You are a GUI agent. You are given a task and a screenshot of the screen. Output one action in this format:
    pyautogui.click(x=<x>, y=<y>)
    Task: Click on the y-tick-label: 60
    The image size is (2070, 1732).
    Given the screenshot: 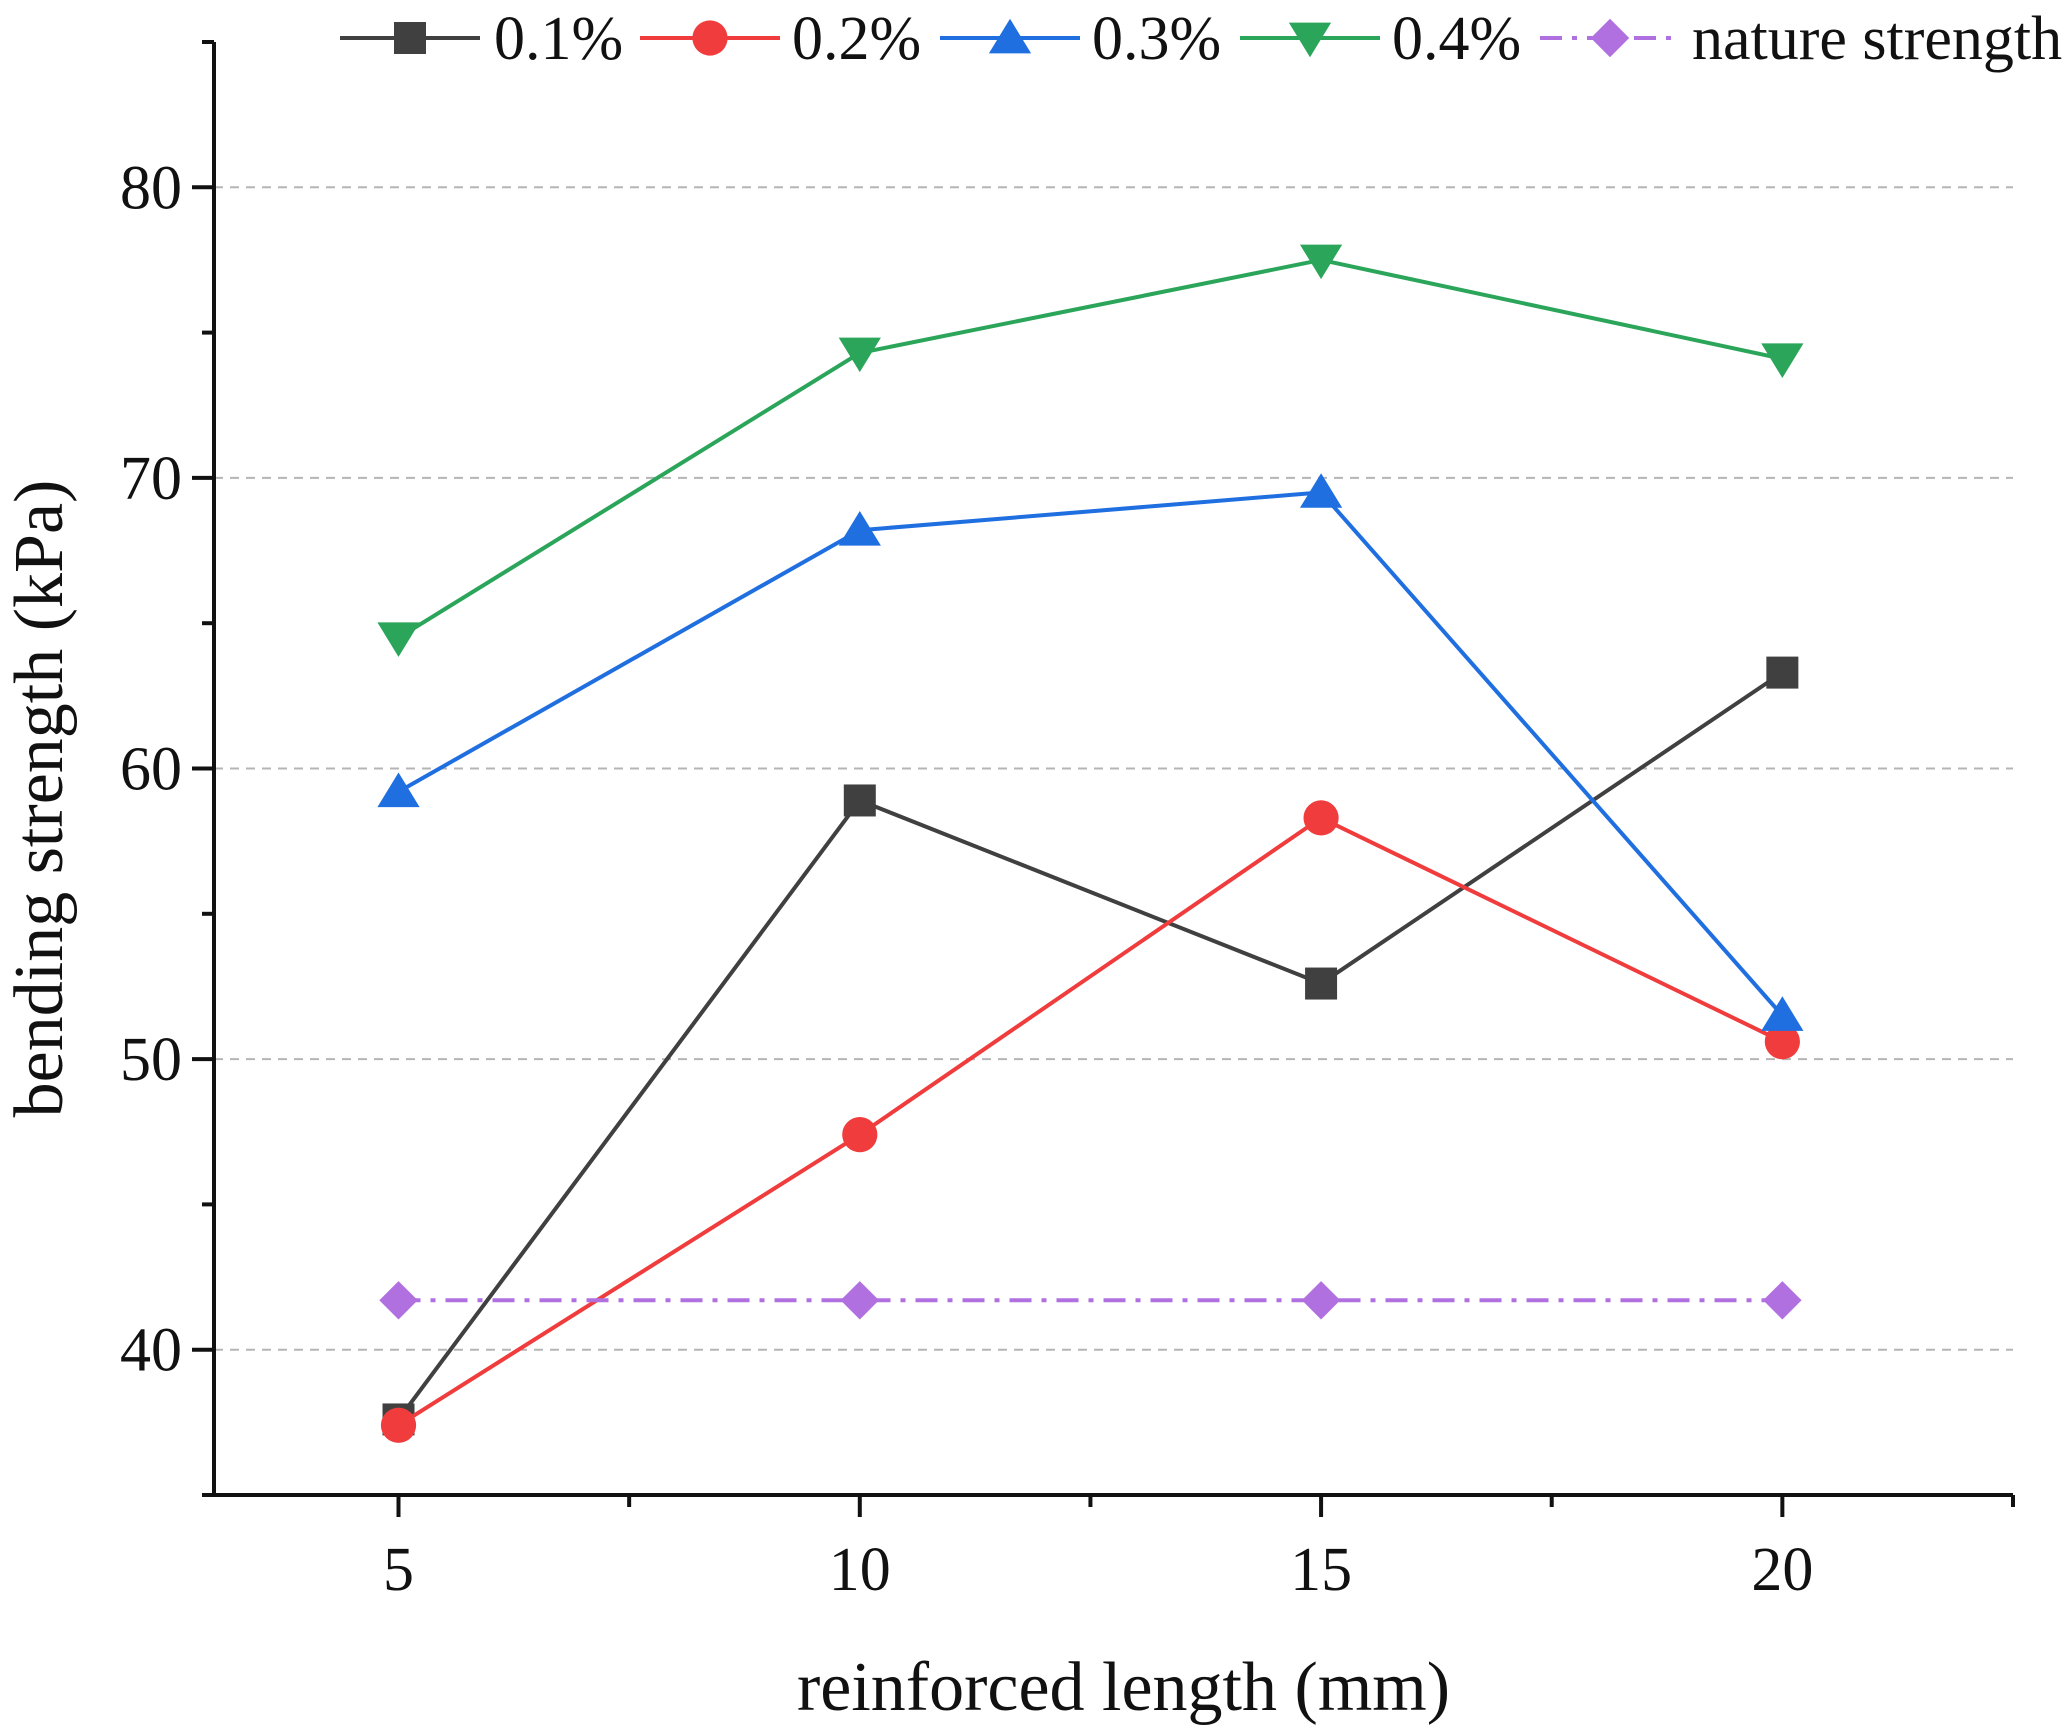 What is the action you would take?
    pyautogui.click(x=151, y=770)
    